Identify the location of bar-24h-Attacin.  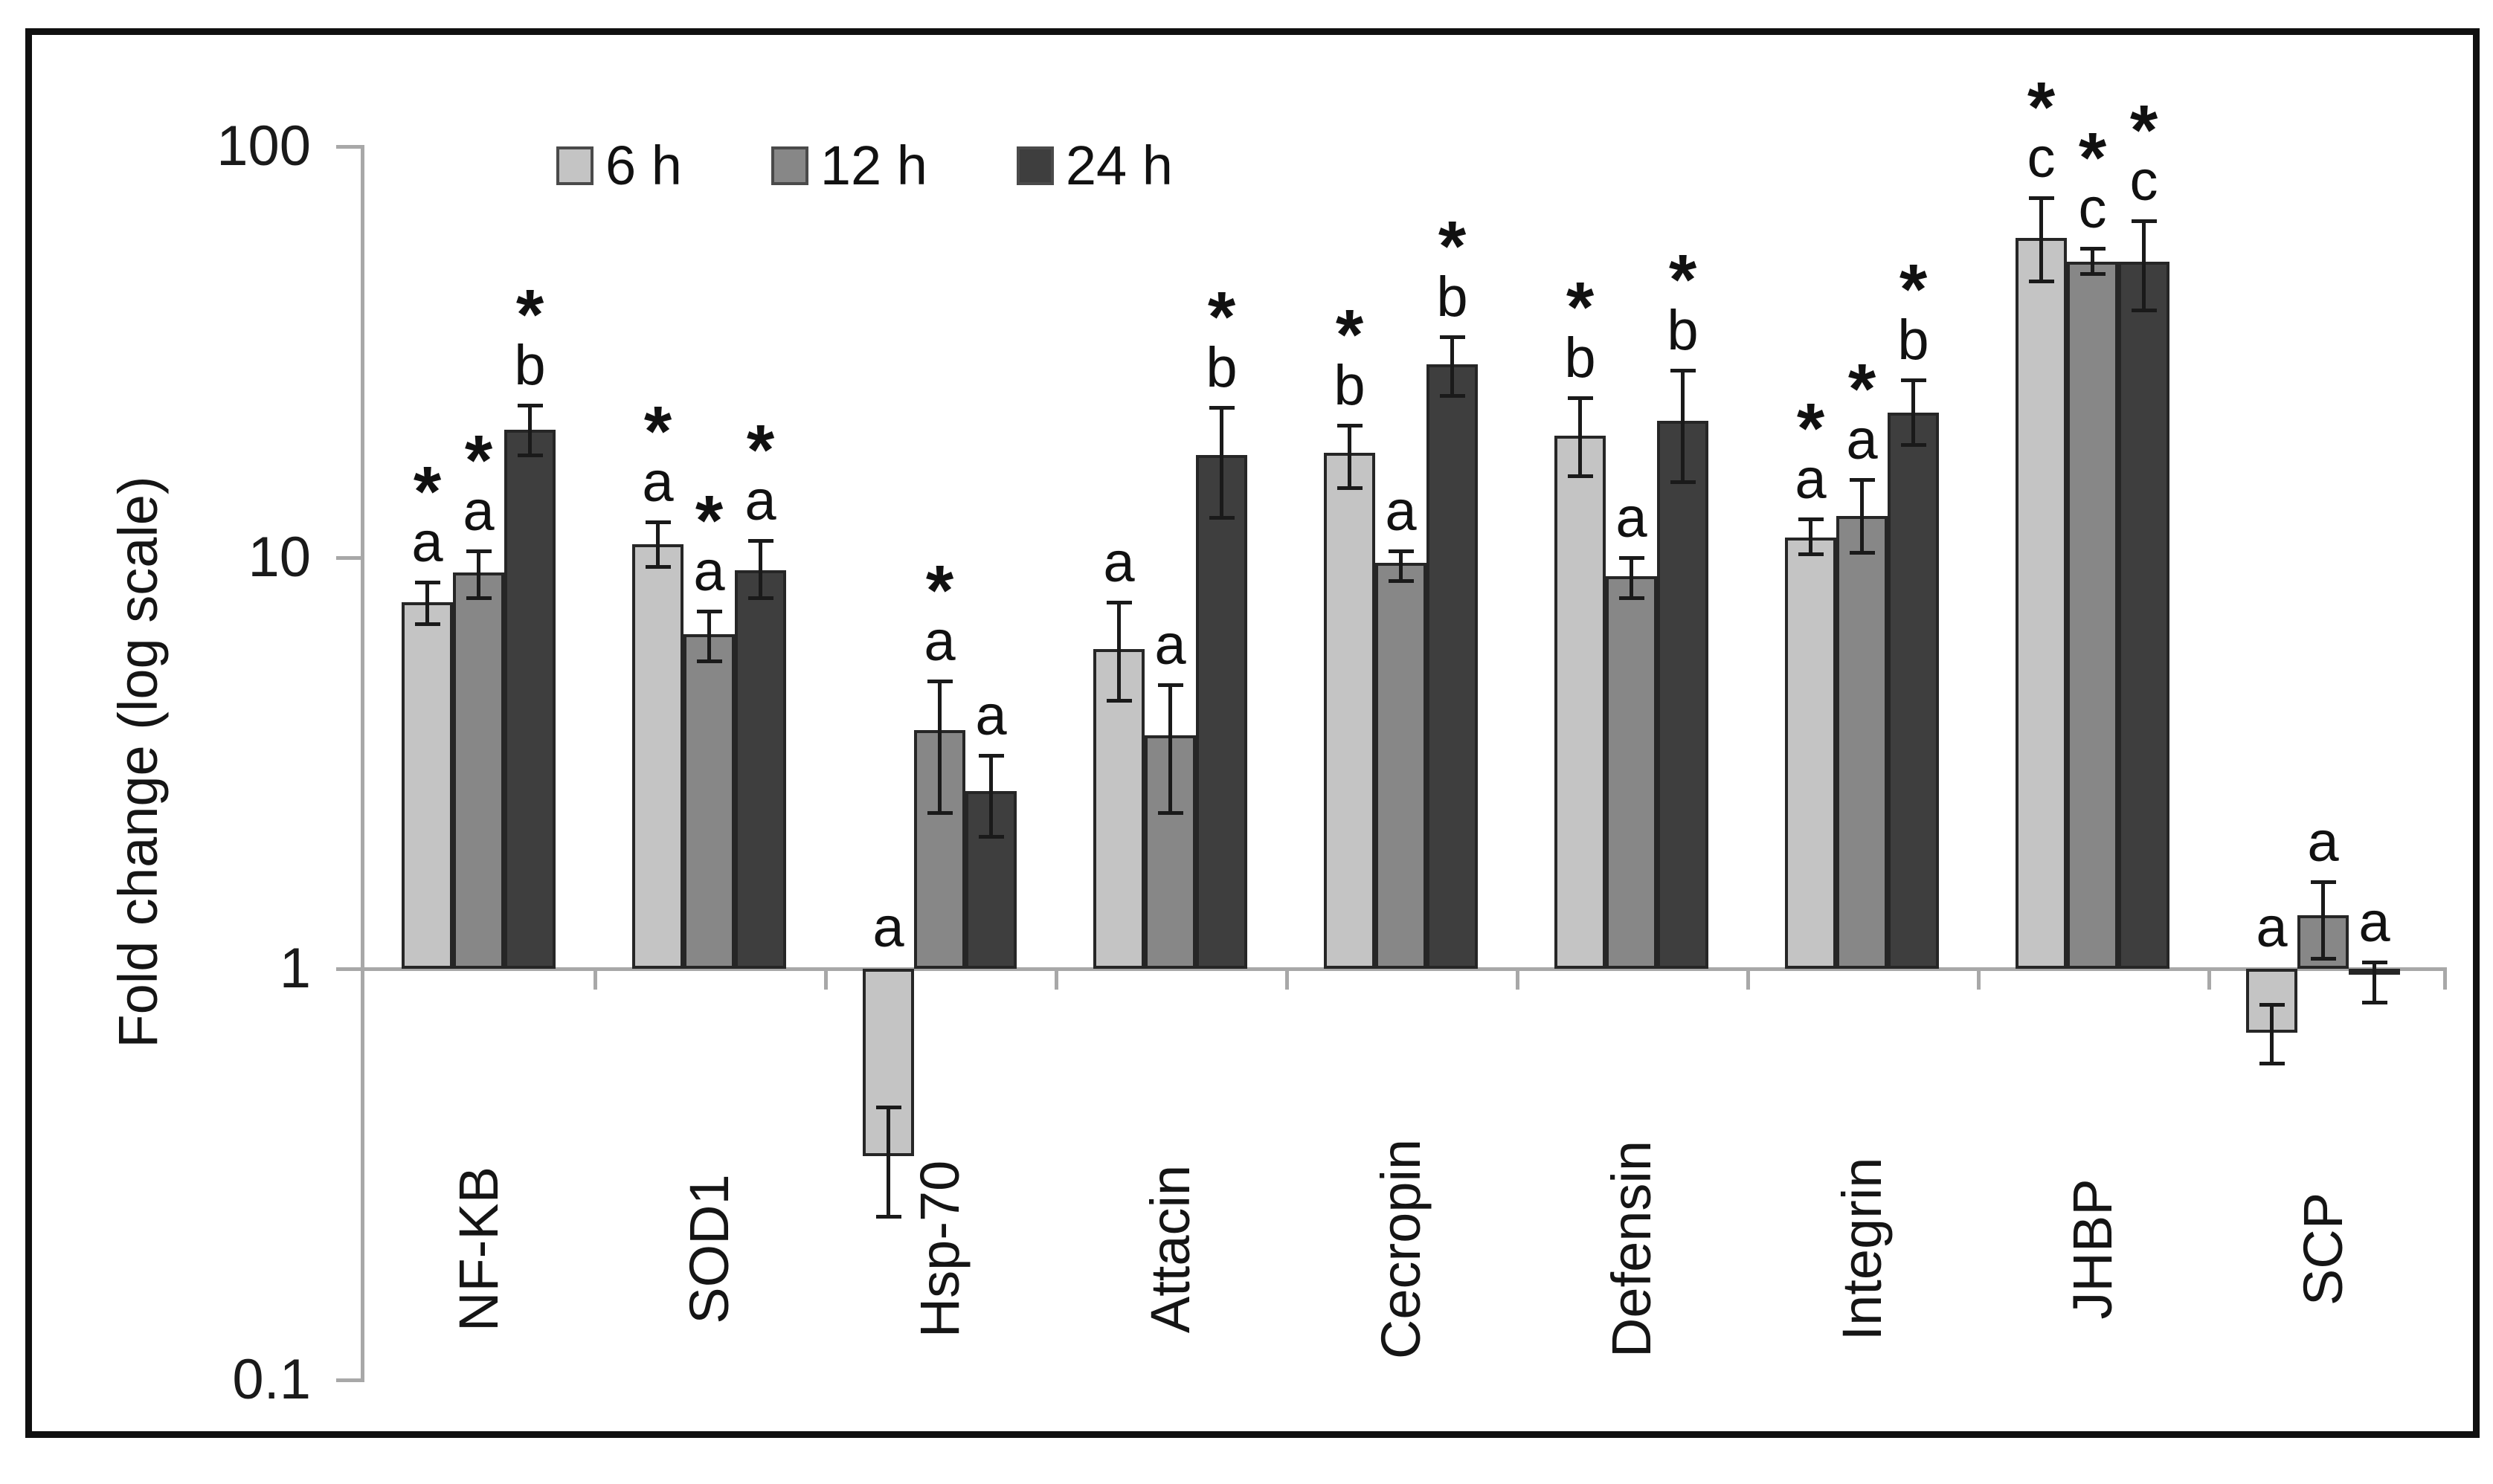
(1221, 711).